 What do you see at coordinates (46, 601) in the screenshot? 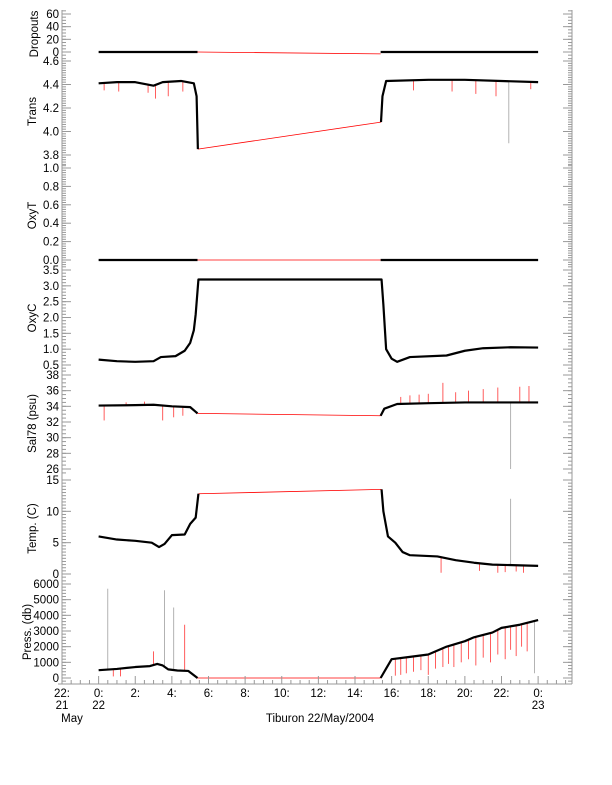
I see `y-tick-label: 5000` at bounding box center [46, 601].